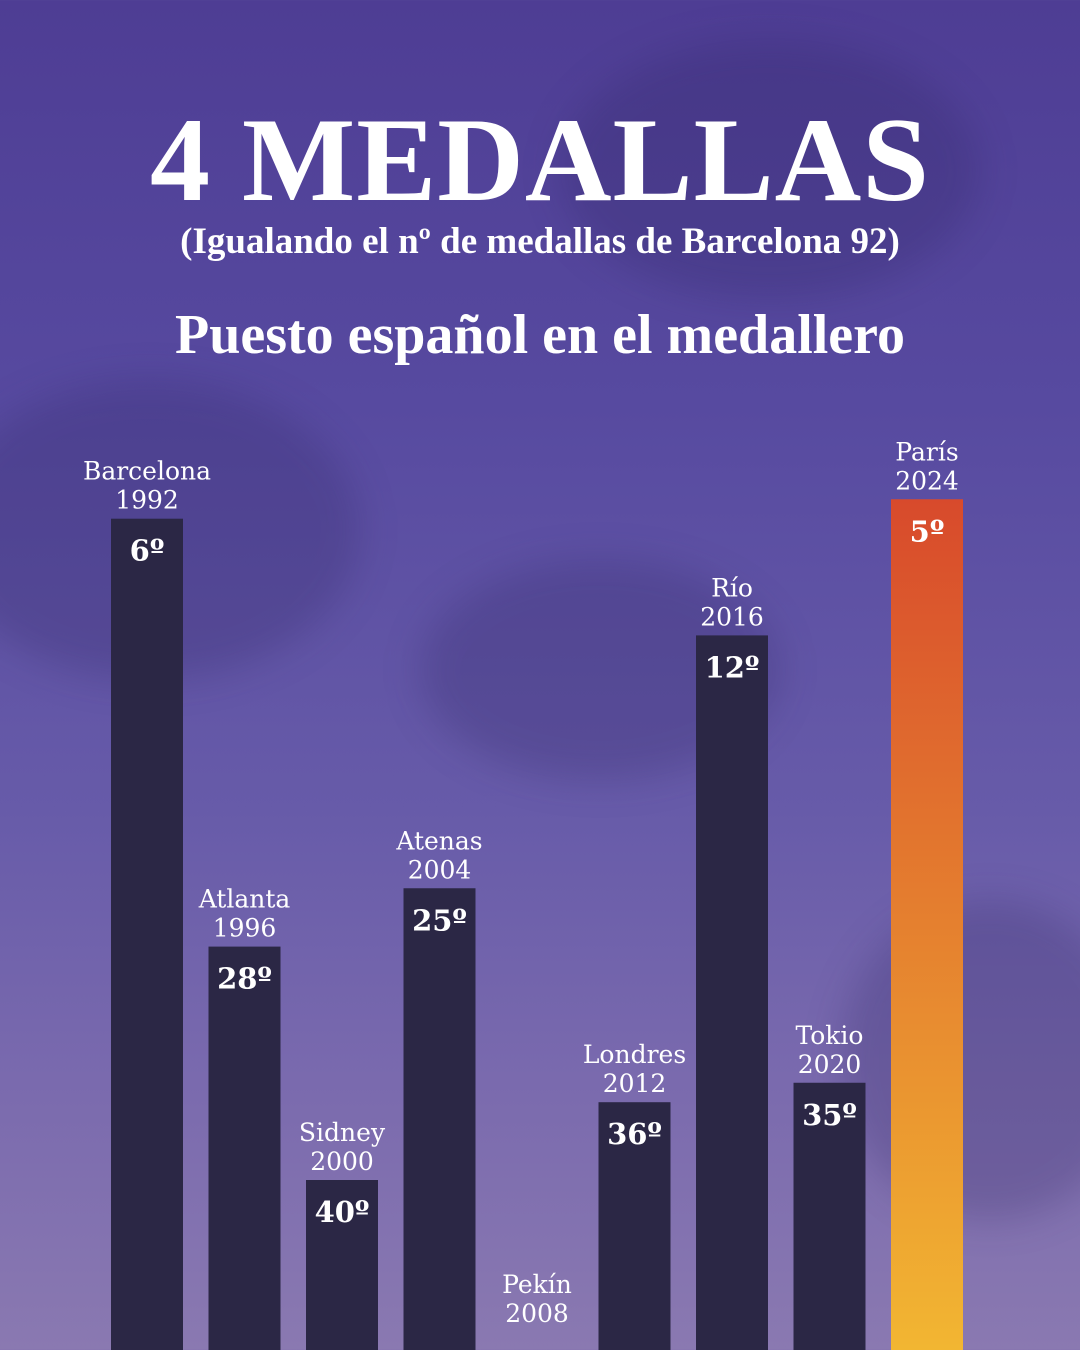 The height and width of the screenshot is (1350, 1080). I want to click on headline-title: 4 MEDALLAS, so click(540, 159).